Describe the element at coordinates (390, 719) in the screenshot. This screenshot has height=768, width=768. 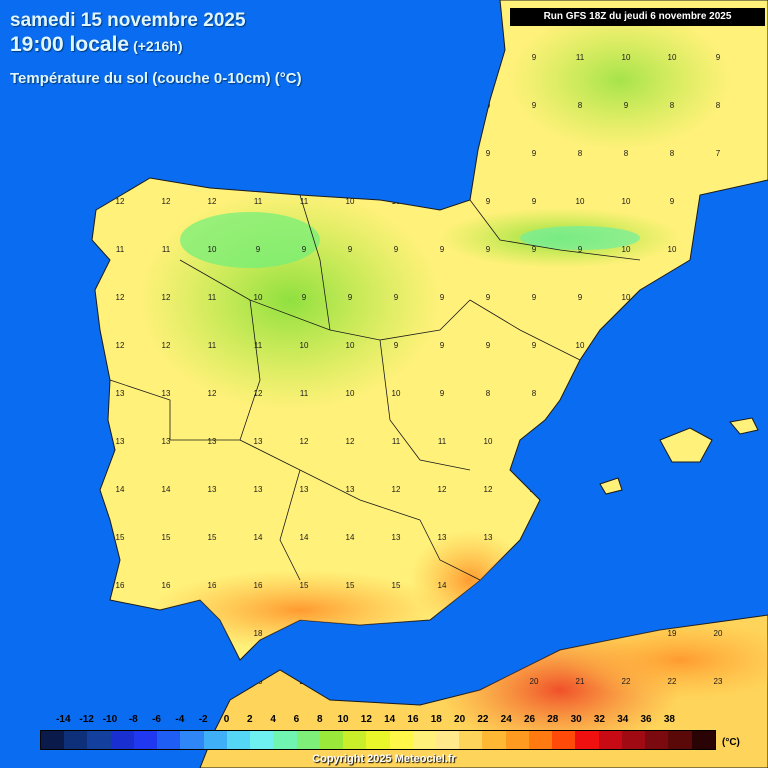
I see `color-scale-label: 14` at that location.